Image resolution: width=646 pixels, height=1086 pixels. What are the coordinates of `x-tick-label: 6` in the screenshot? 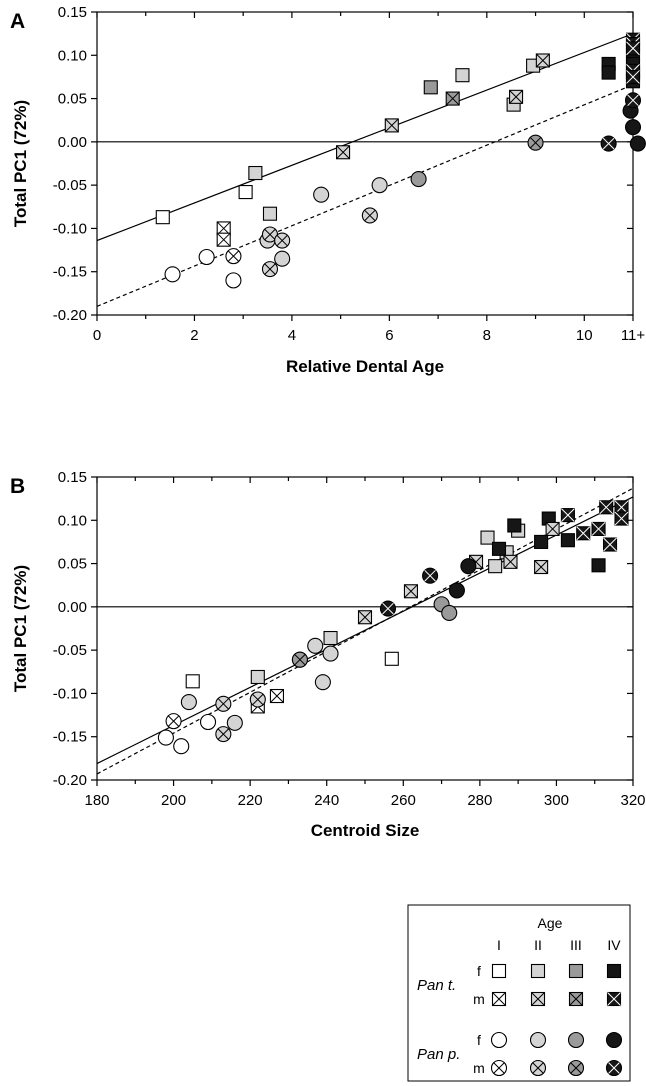 It's located at (389, 335).